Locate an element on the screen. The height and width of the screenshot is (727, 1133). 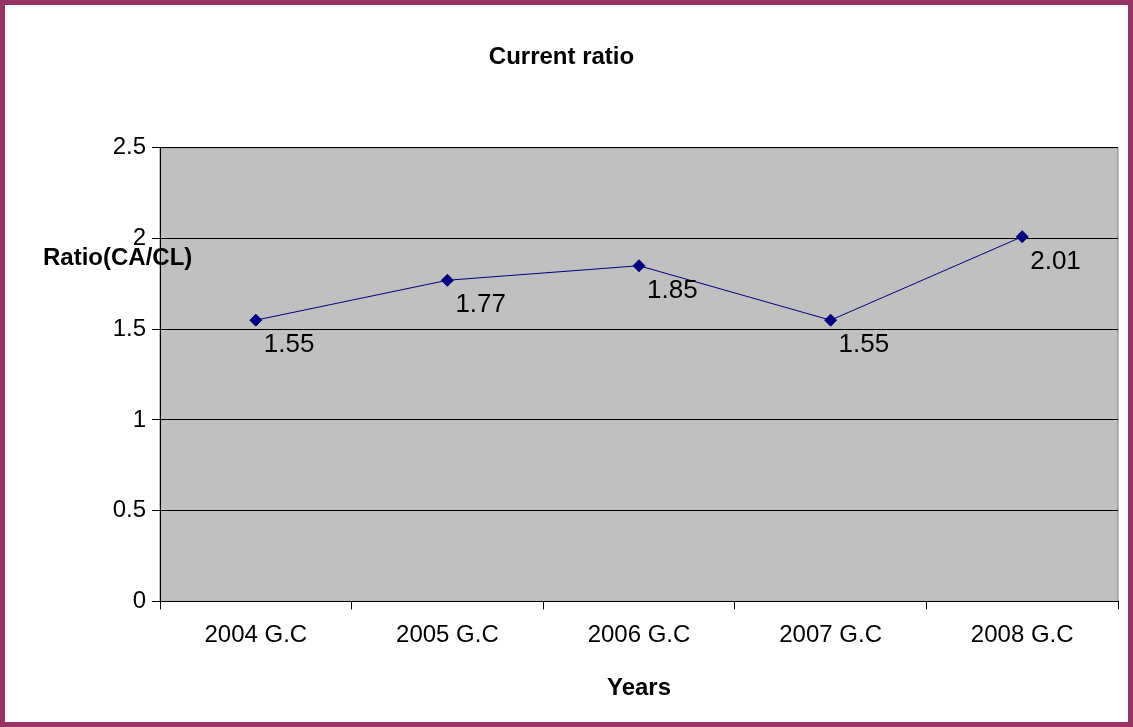
chart-title: Current ratio is located at coordinates (561, 56).